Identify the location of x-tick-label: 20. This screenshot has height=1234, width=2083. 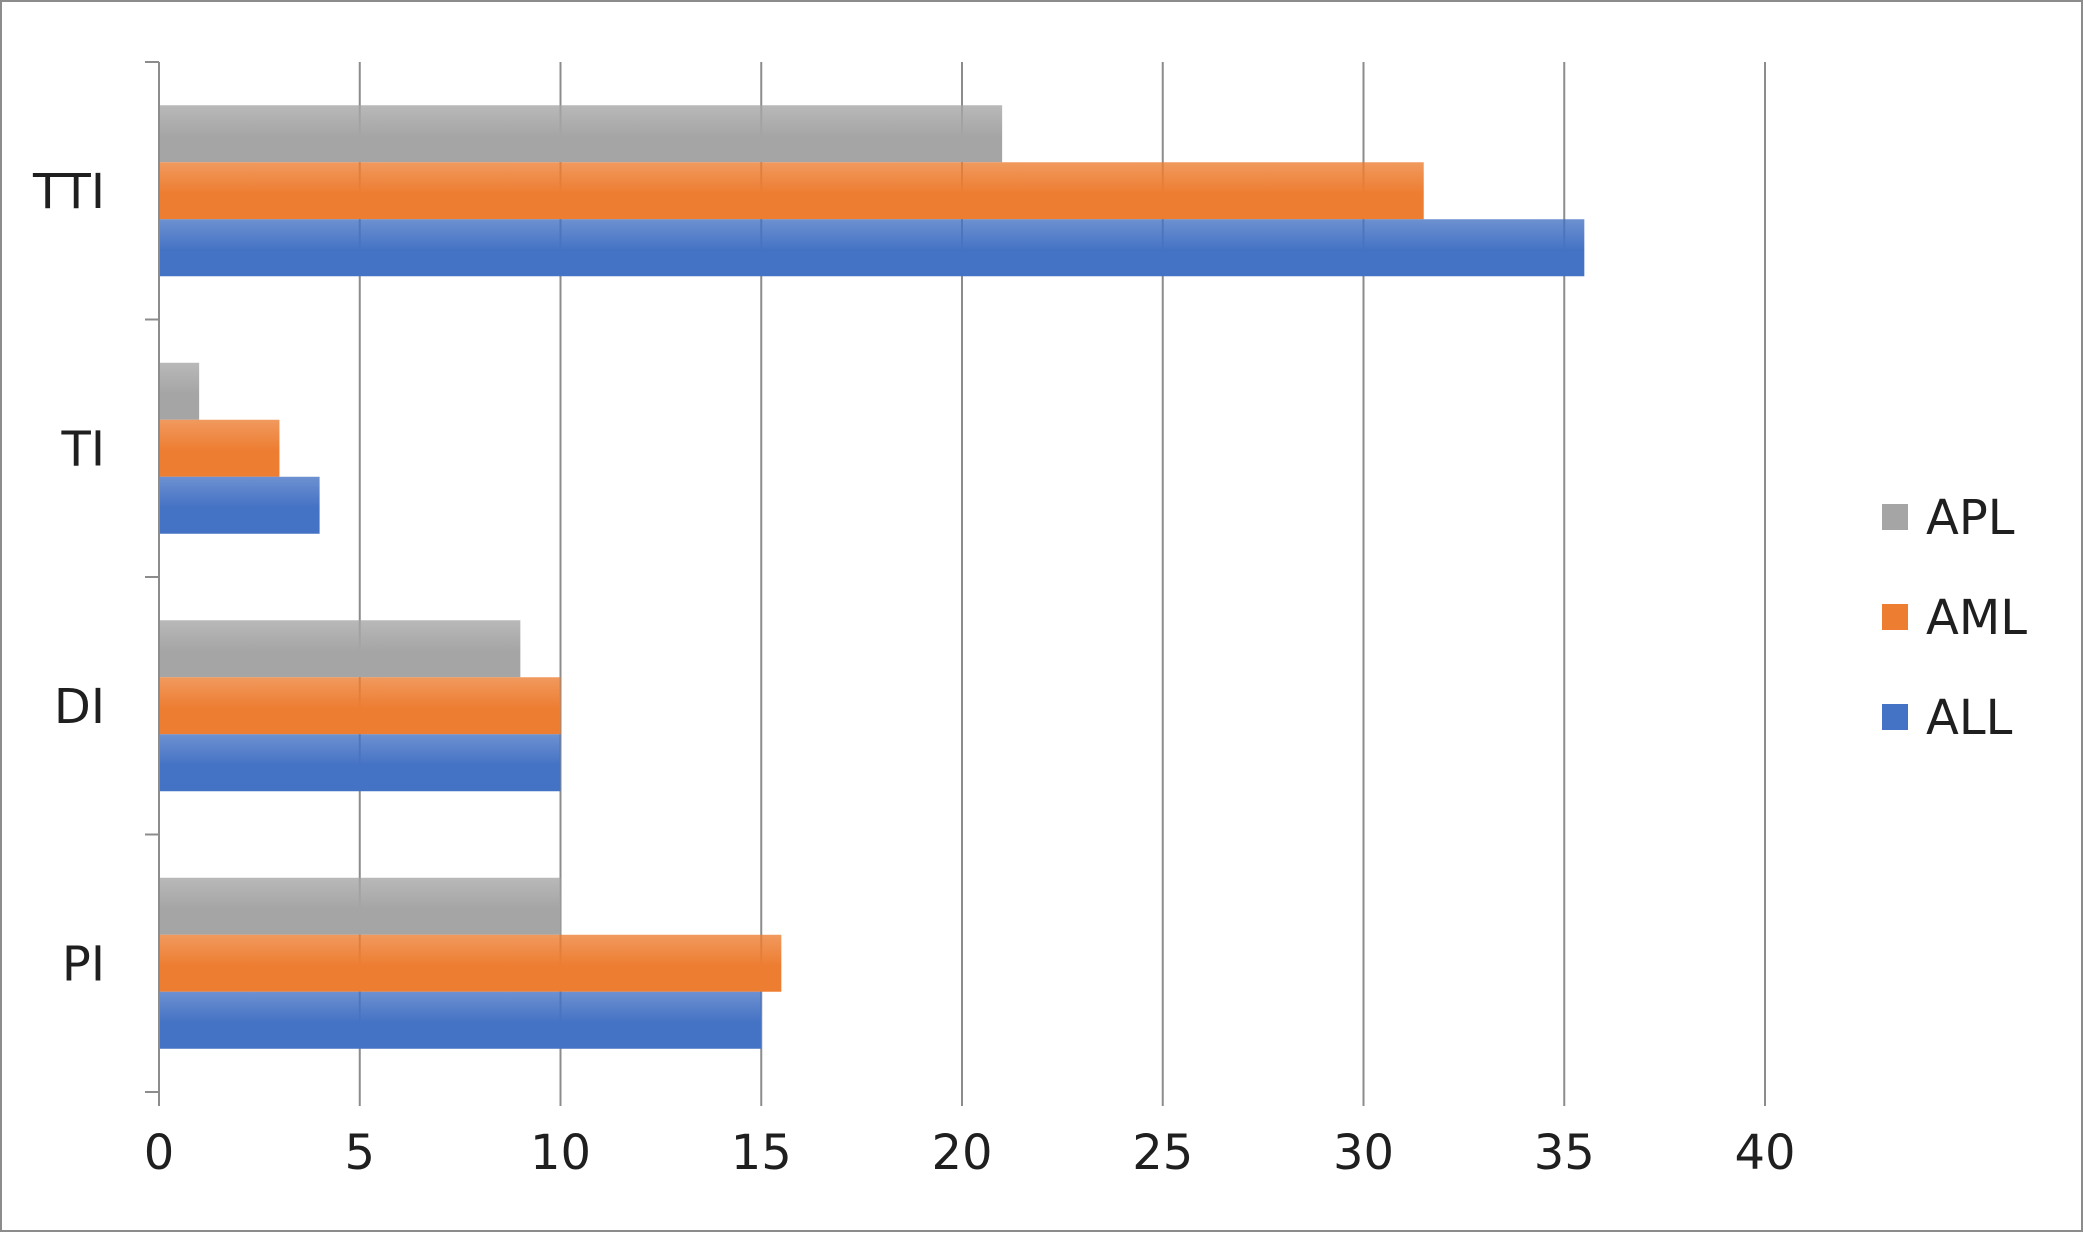
(961, 1153).